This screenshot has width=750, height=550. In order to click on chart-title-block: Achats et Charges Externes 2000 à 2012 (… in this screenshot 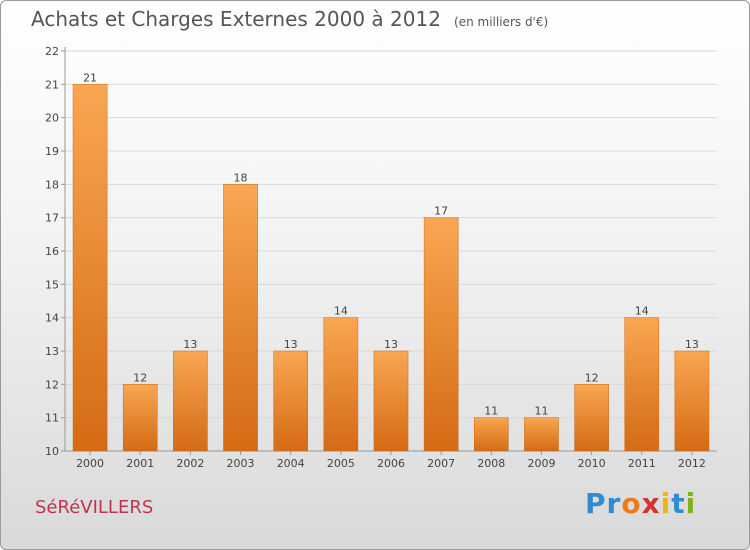, I will do `click(289, 19)`.